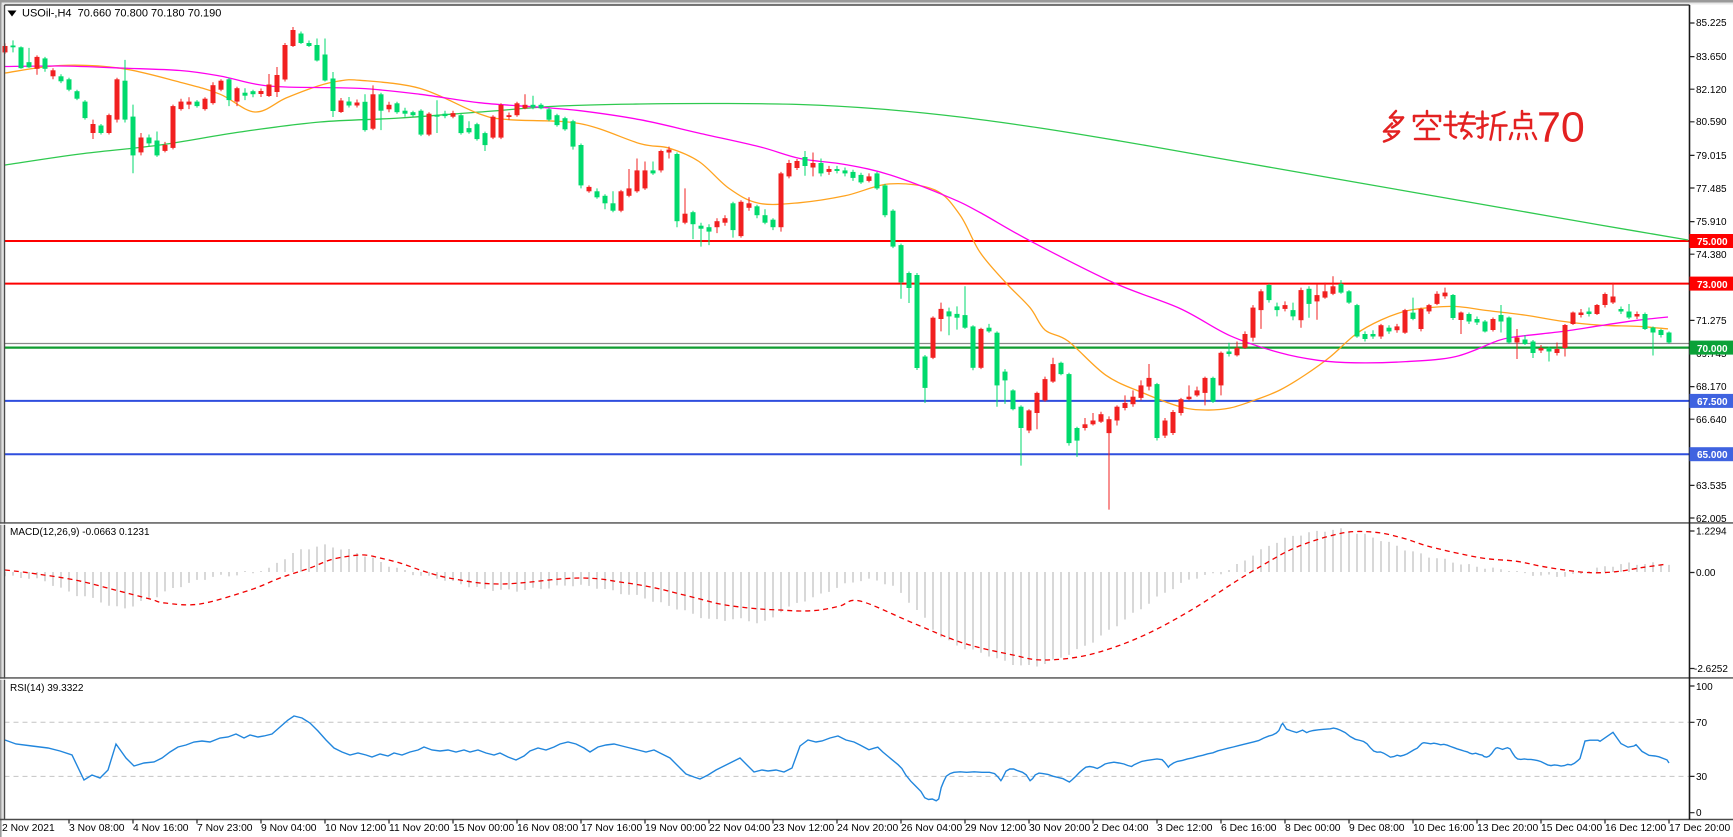 The image size is (1733, 837). I want to click on svg-text: 2 Nov 2021, so click(28, 828).